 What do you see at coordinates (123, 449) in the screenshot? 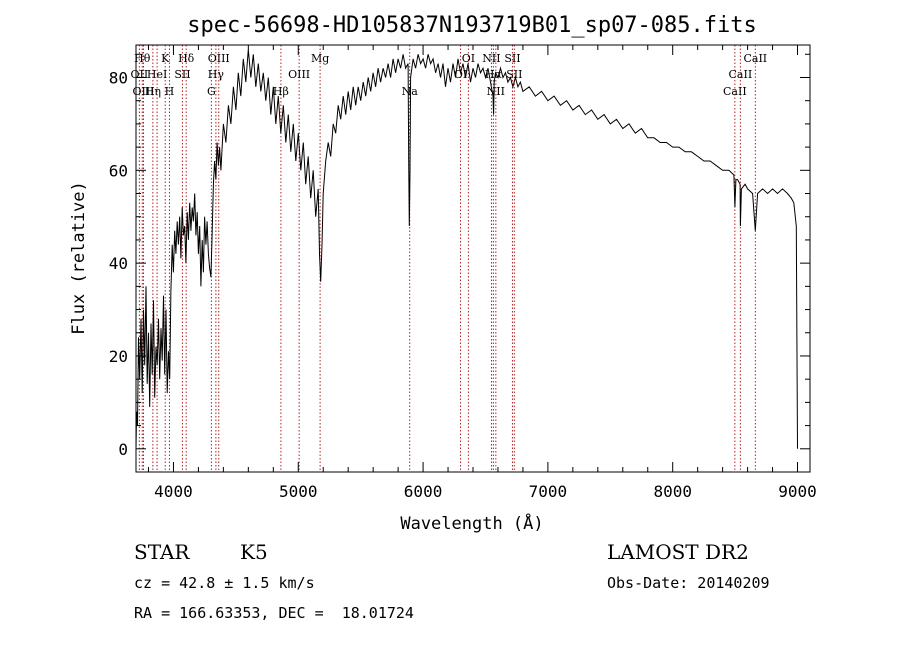
I see `y-tick-label: 0` at bounding box center [123, 449].